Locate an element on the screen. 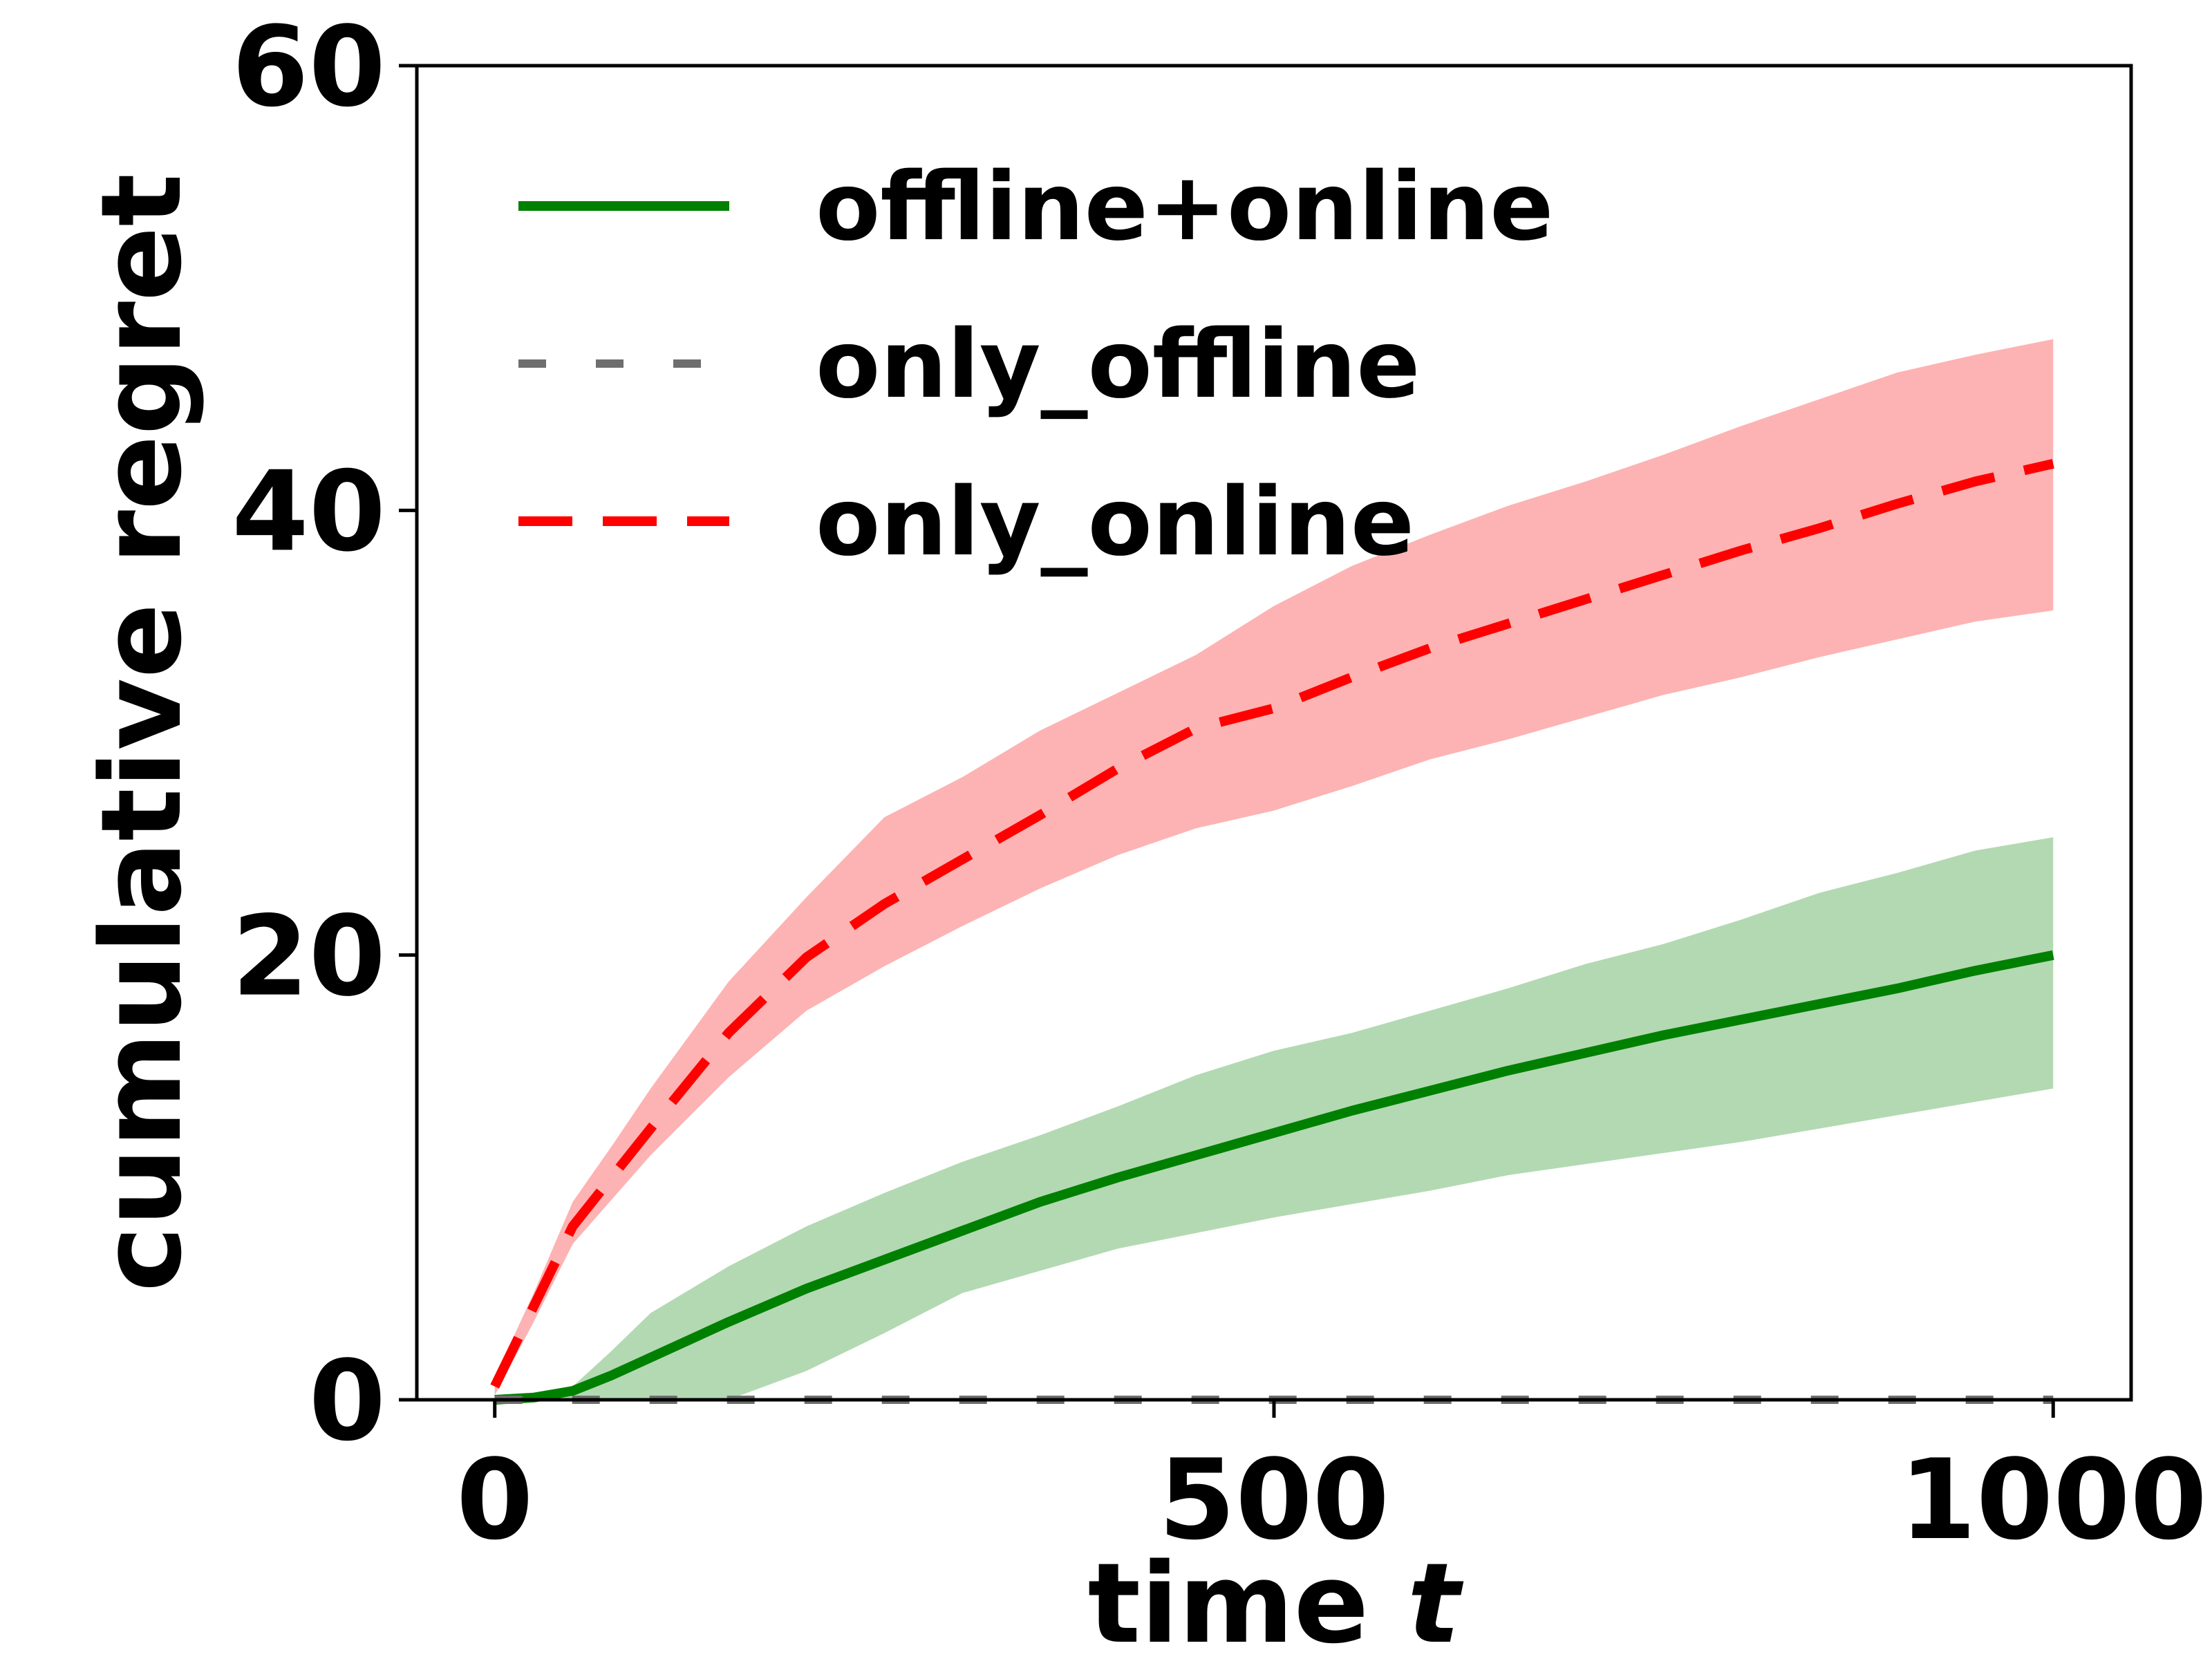 This screenshot has height=1659, width=2212. y-tick-label-60: 60 is located at coordinates (309, 66).